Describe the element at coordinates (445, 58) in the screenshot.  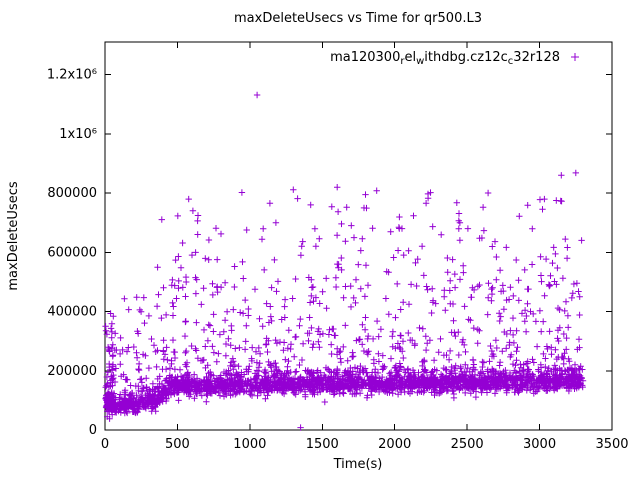
I see `legend-label: ma120300relwithdbg.cz12cc32r128` at that location.